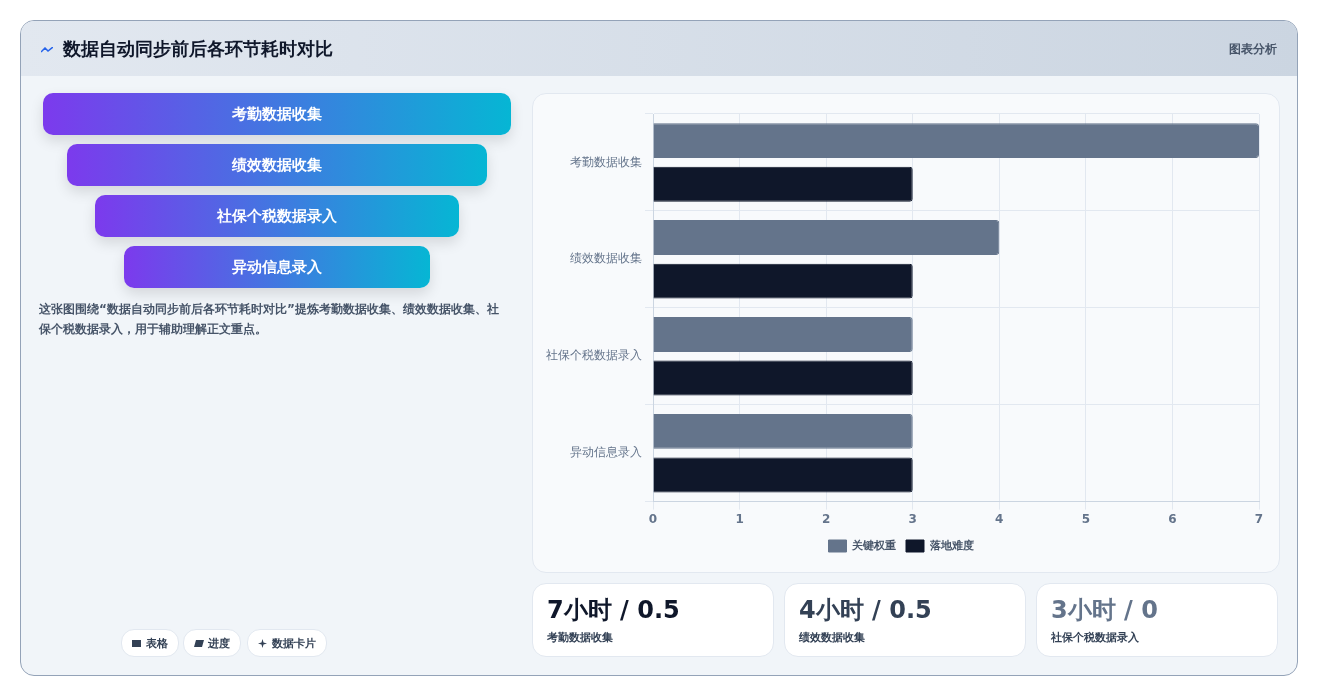 The image size is (1318, 697). Describe the element at coordinates (739, 518) in the screenshot. I see `x-tick-label: 1` at that location.